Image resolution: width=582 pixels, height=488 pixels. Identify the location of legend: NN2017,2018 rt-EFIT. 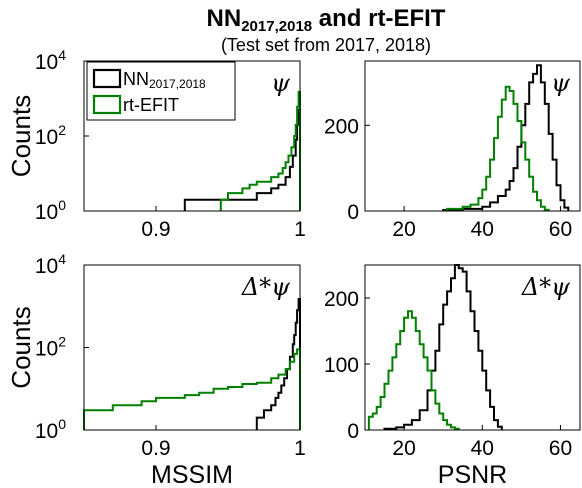
(161, 91).